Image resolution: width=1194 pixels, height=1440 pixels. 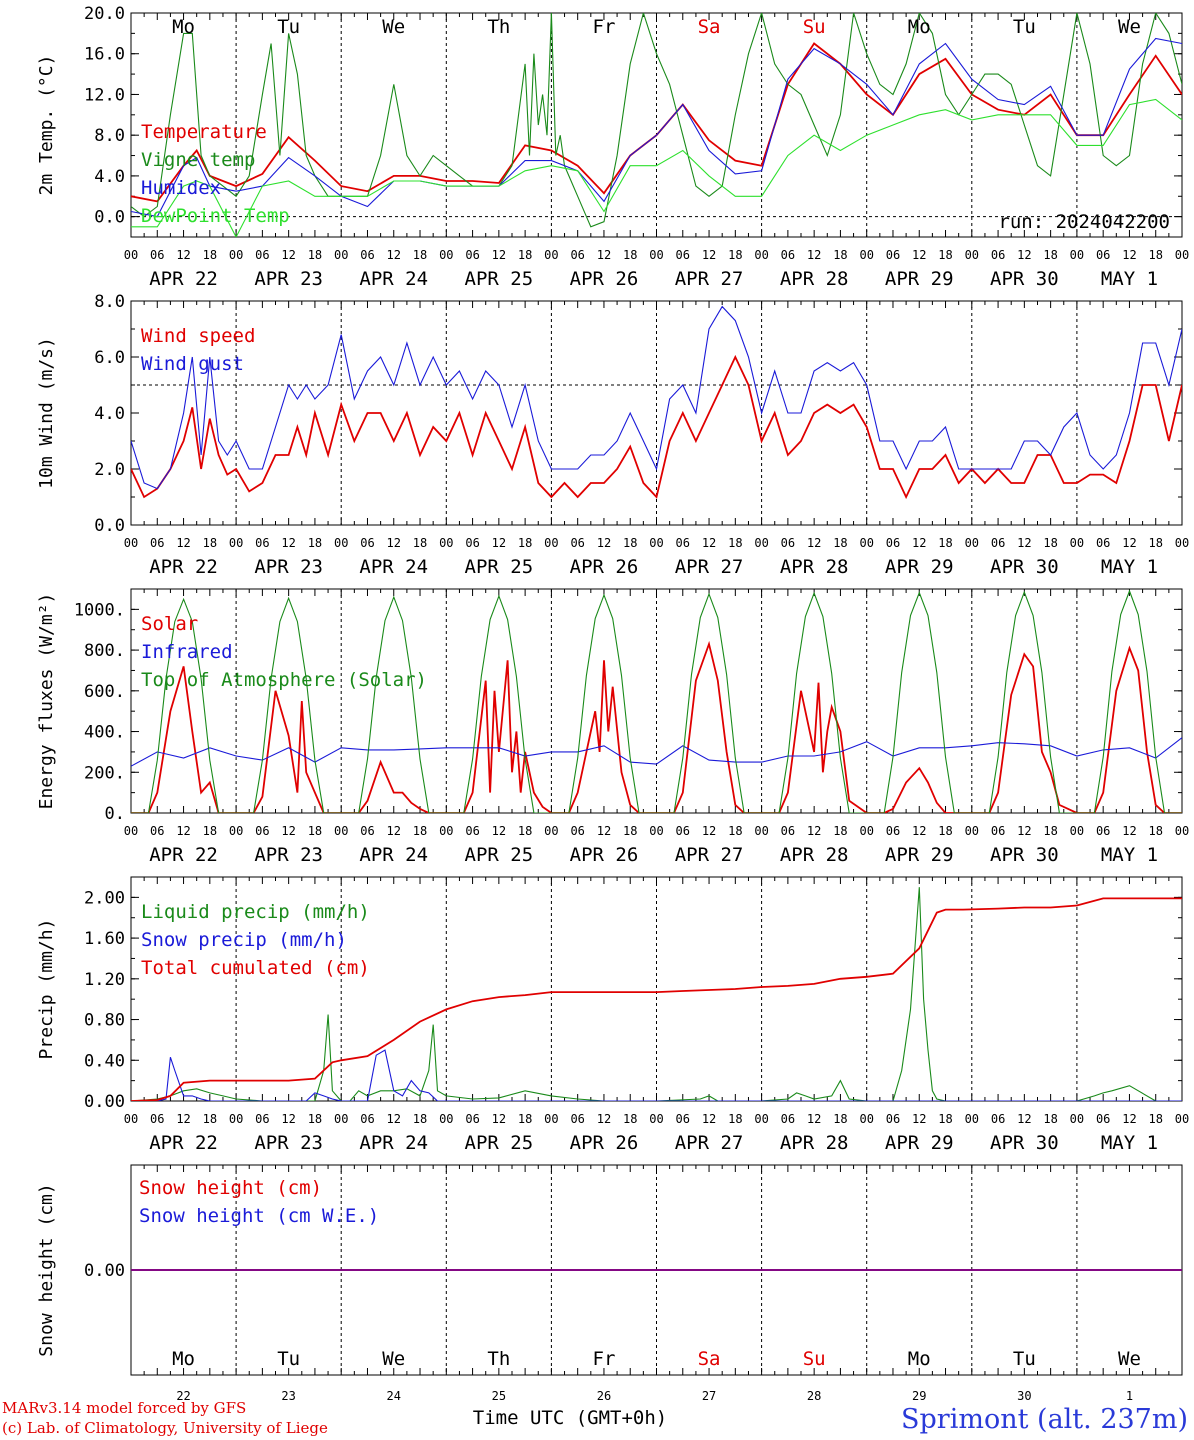 I want to click on date-label: APR 27, so click(x=709, y=1143).